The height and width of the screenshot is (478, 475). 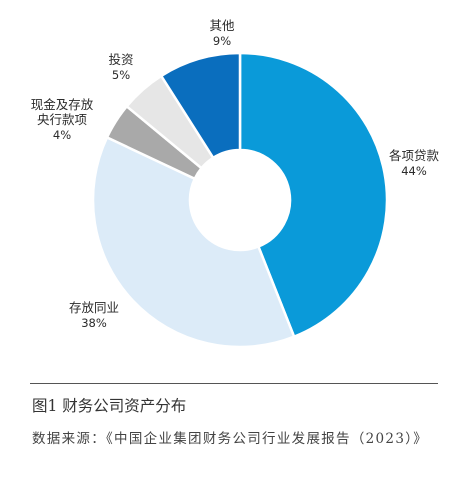 What do you see at coordinates (62, 135) in the screenshot?
I see `slice-percent-label: 4%` at bounding box center [62, 135].